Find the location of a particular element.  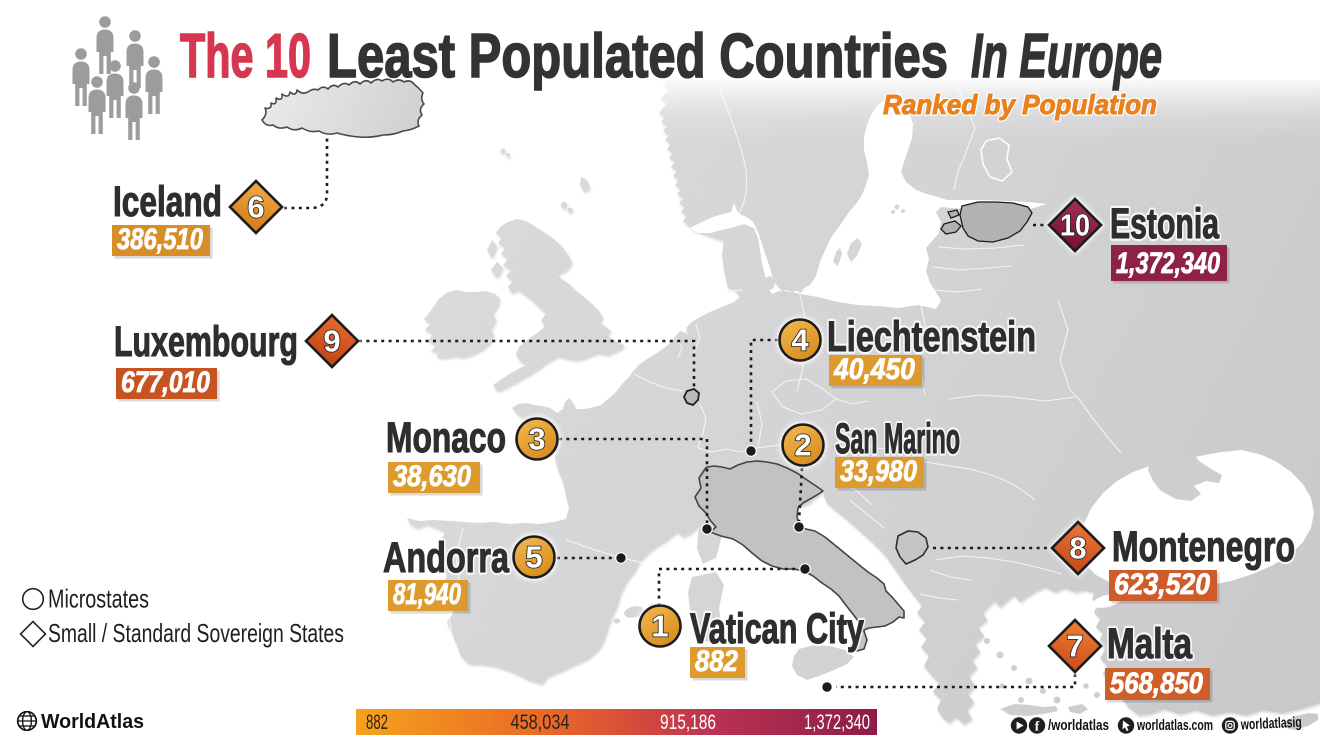

svg-text: Microstates is located at coordinates (98, 599).